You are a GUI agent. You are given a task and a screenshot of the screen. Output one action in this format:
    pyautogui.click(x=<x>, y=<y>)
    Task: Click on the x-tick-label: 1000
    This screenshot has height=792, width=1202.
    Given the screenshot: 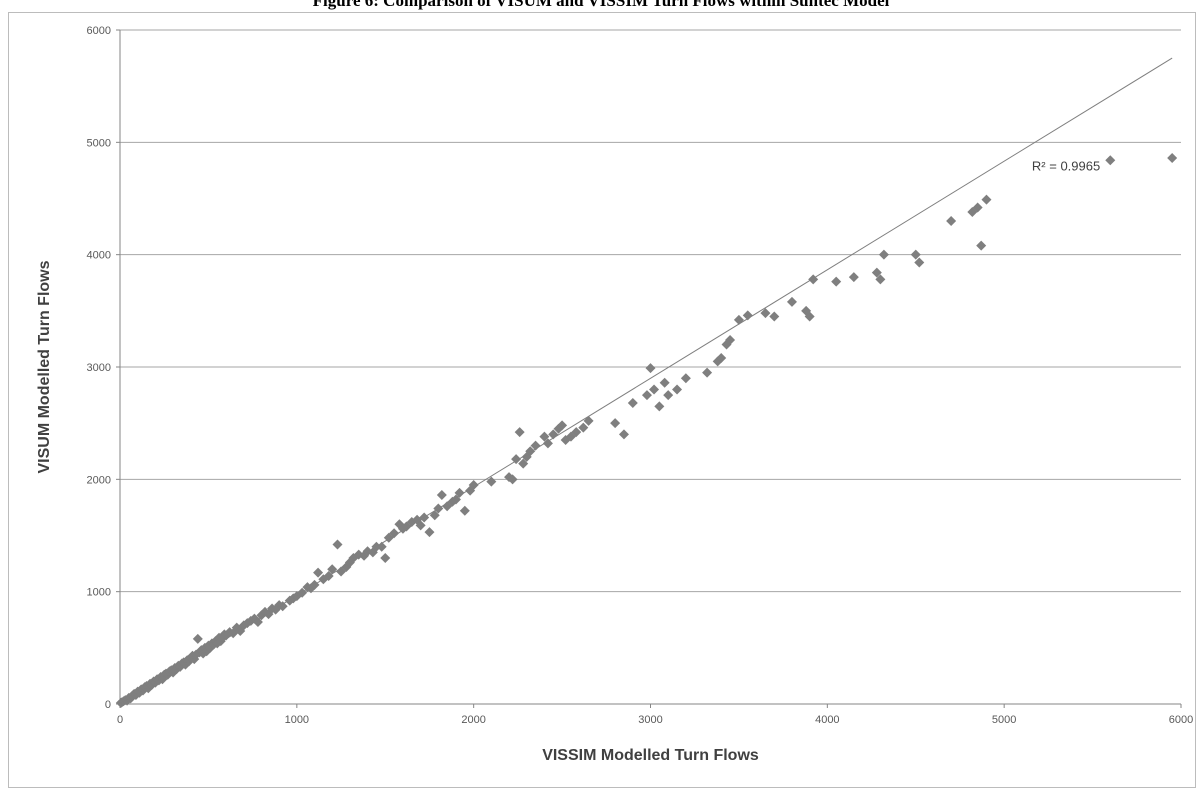 What is the action you would take?
    pyautogui.click(x=297, y=720)
    